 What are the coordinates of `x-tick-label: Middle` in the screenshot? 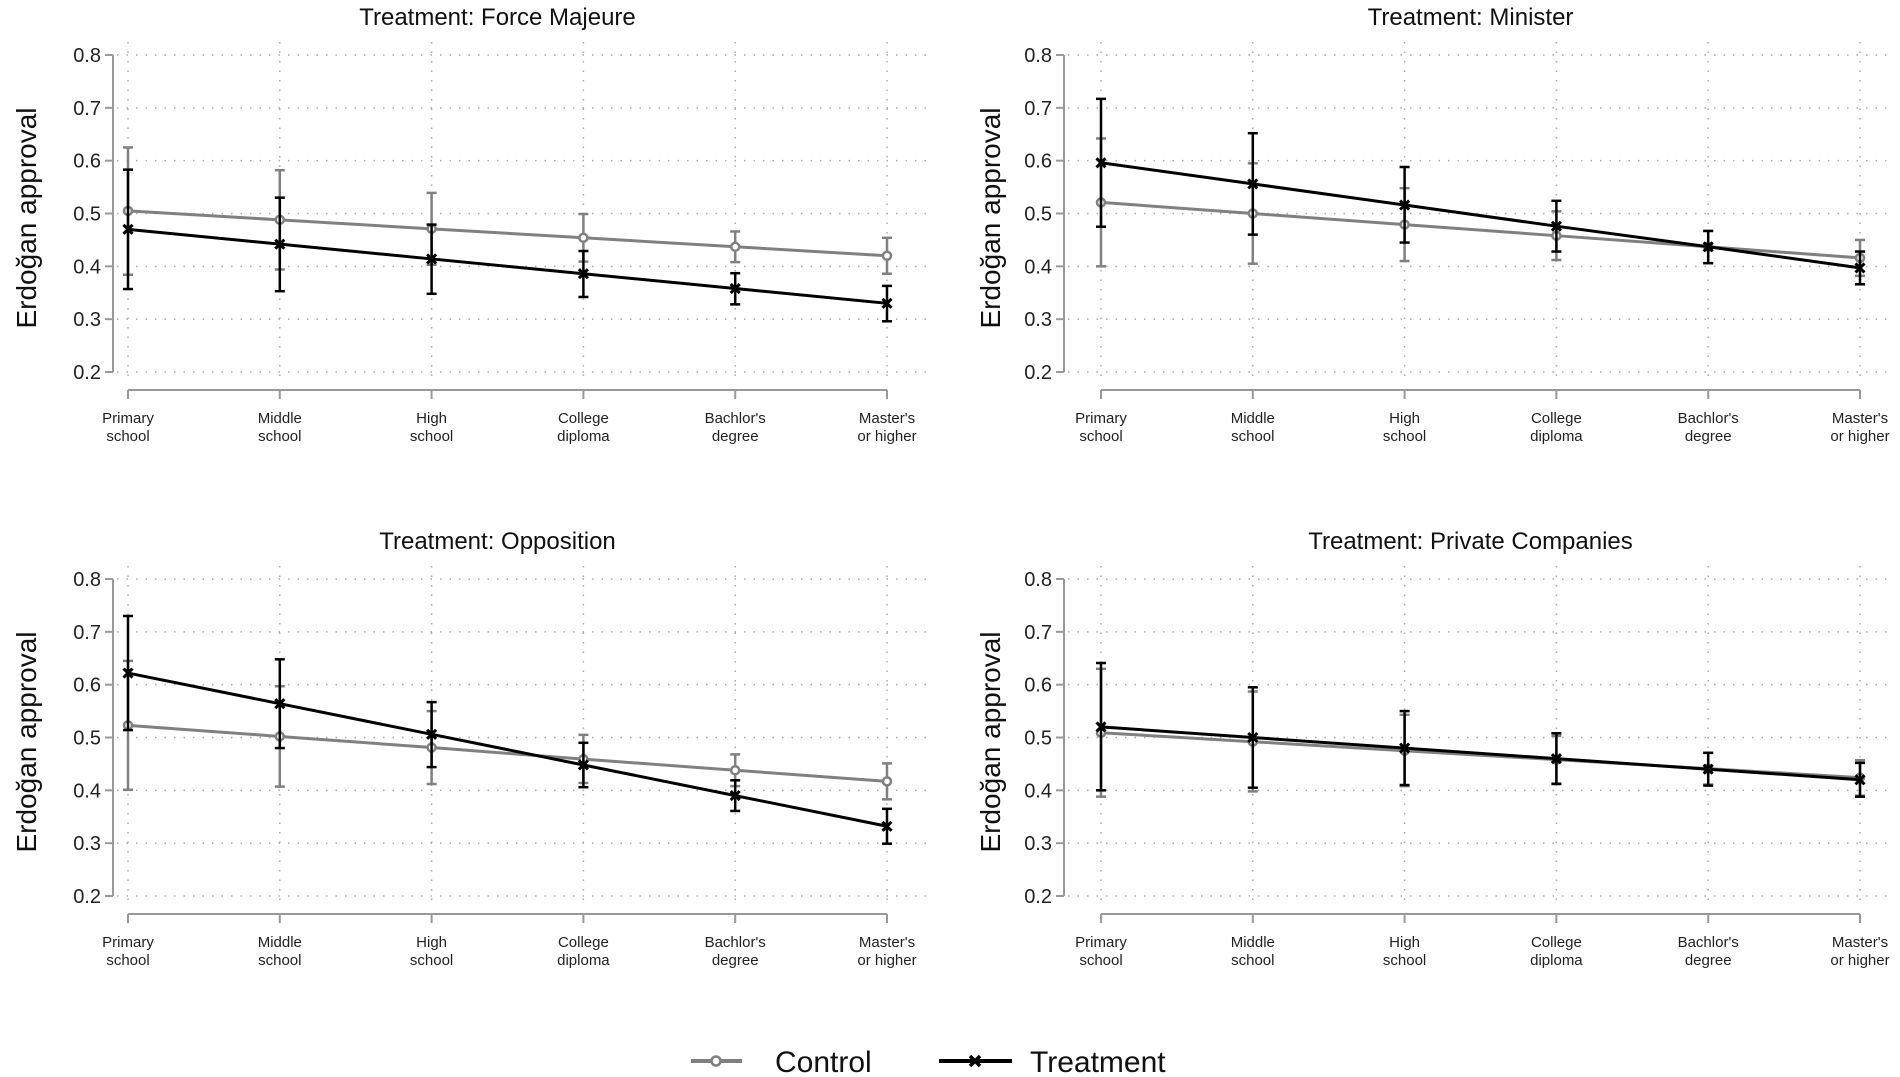 It's located at (1253, 942).